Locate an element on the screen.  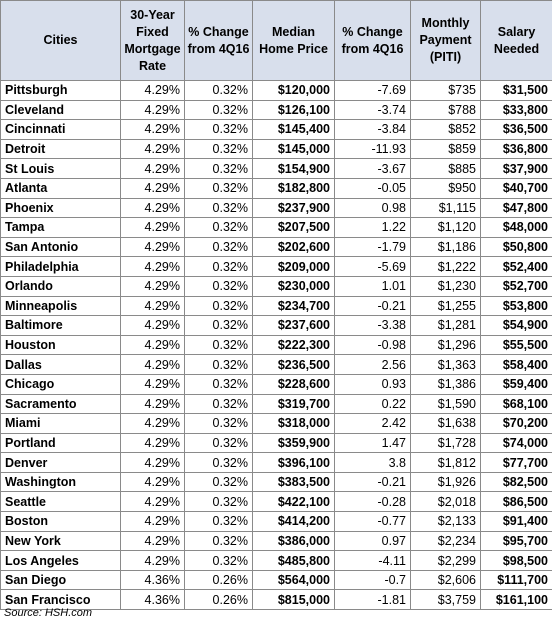
price-change-cell: -4.11 is located at coordinates (372, 560).